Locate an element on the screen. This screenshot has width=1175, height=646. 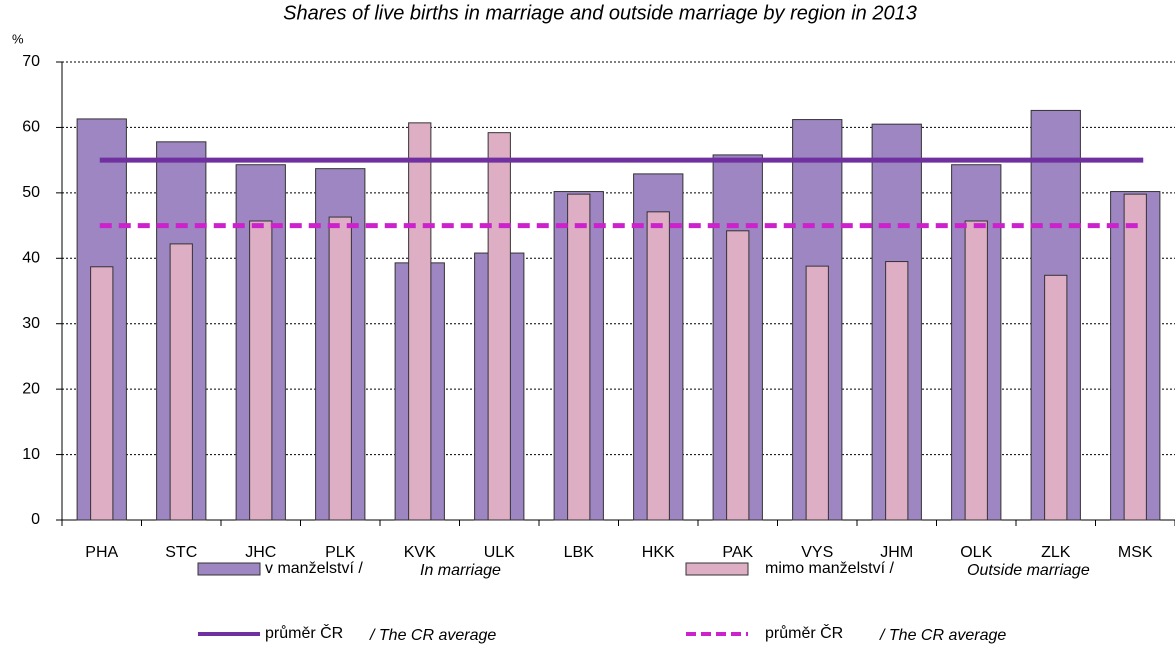
legend-label: Outside marriage is located at coordinates (1028, 570).